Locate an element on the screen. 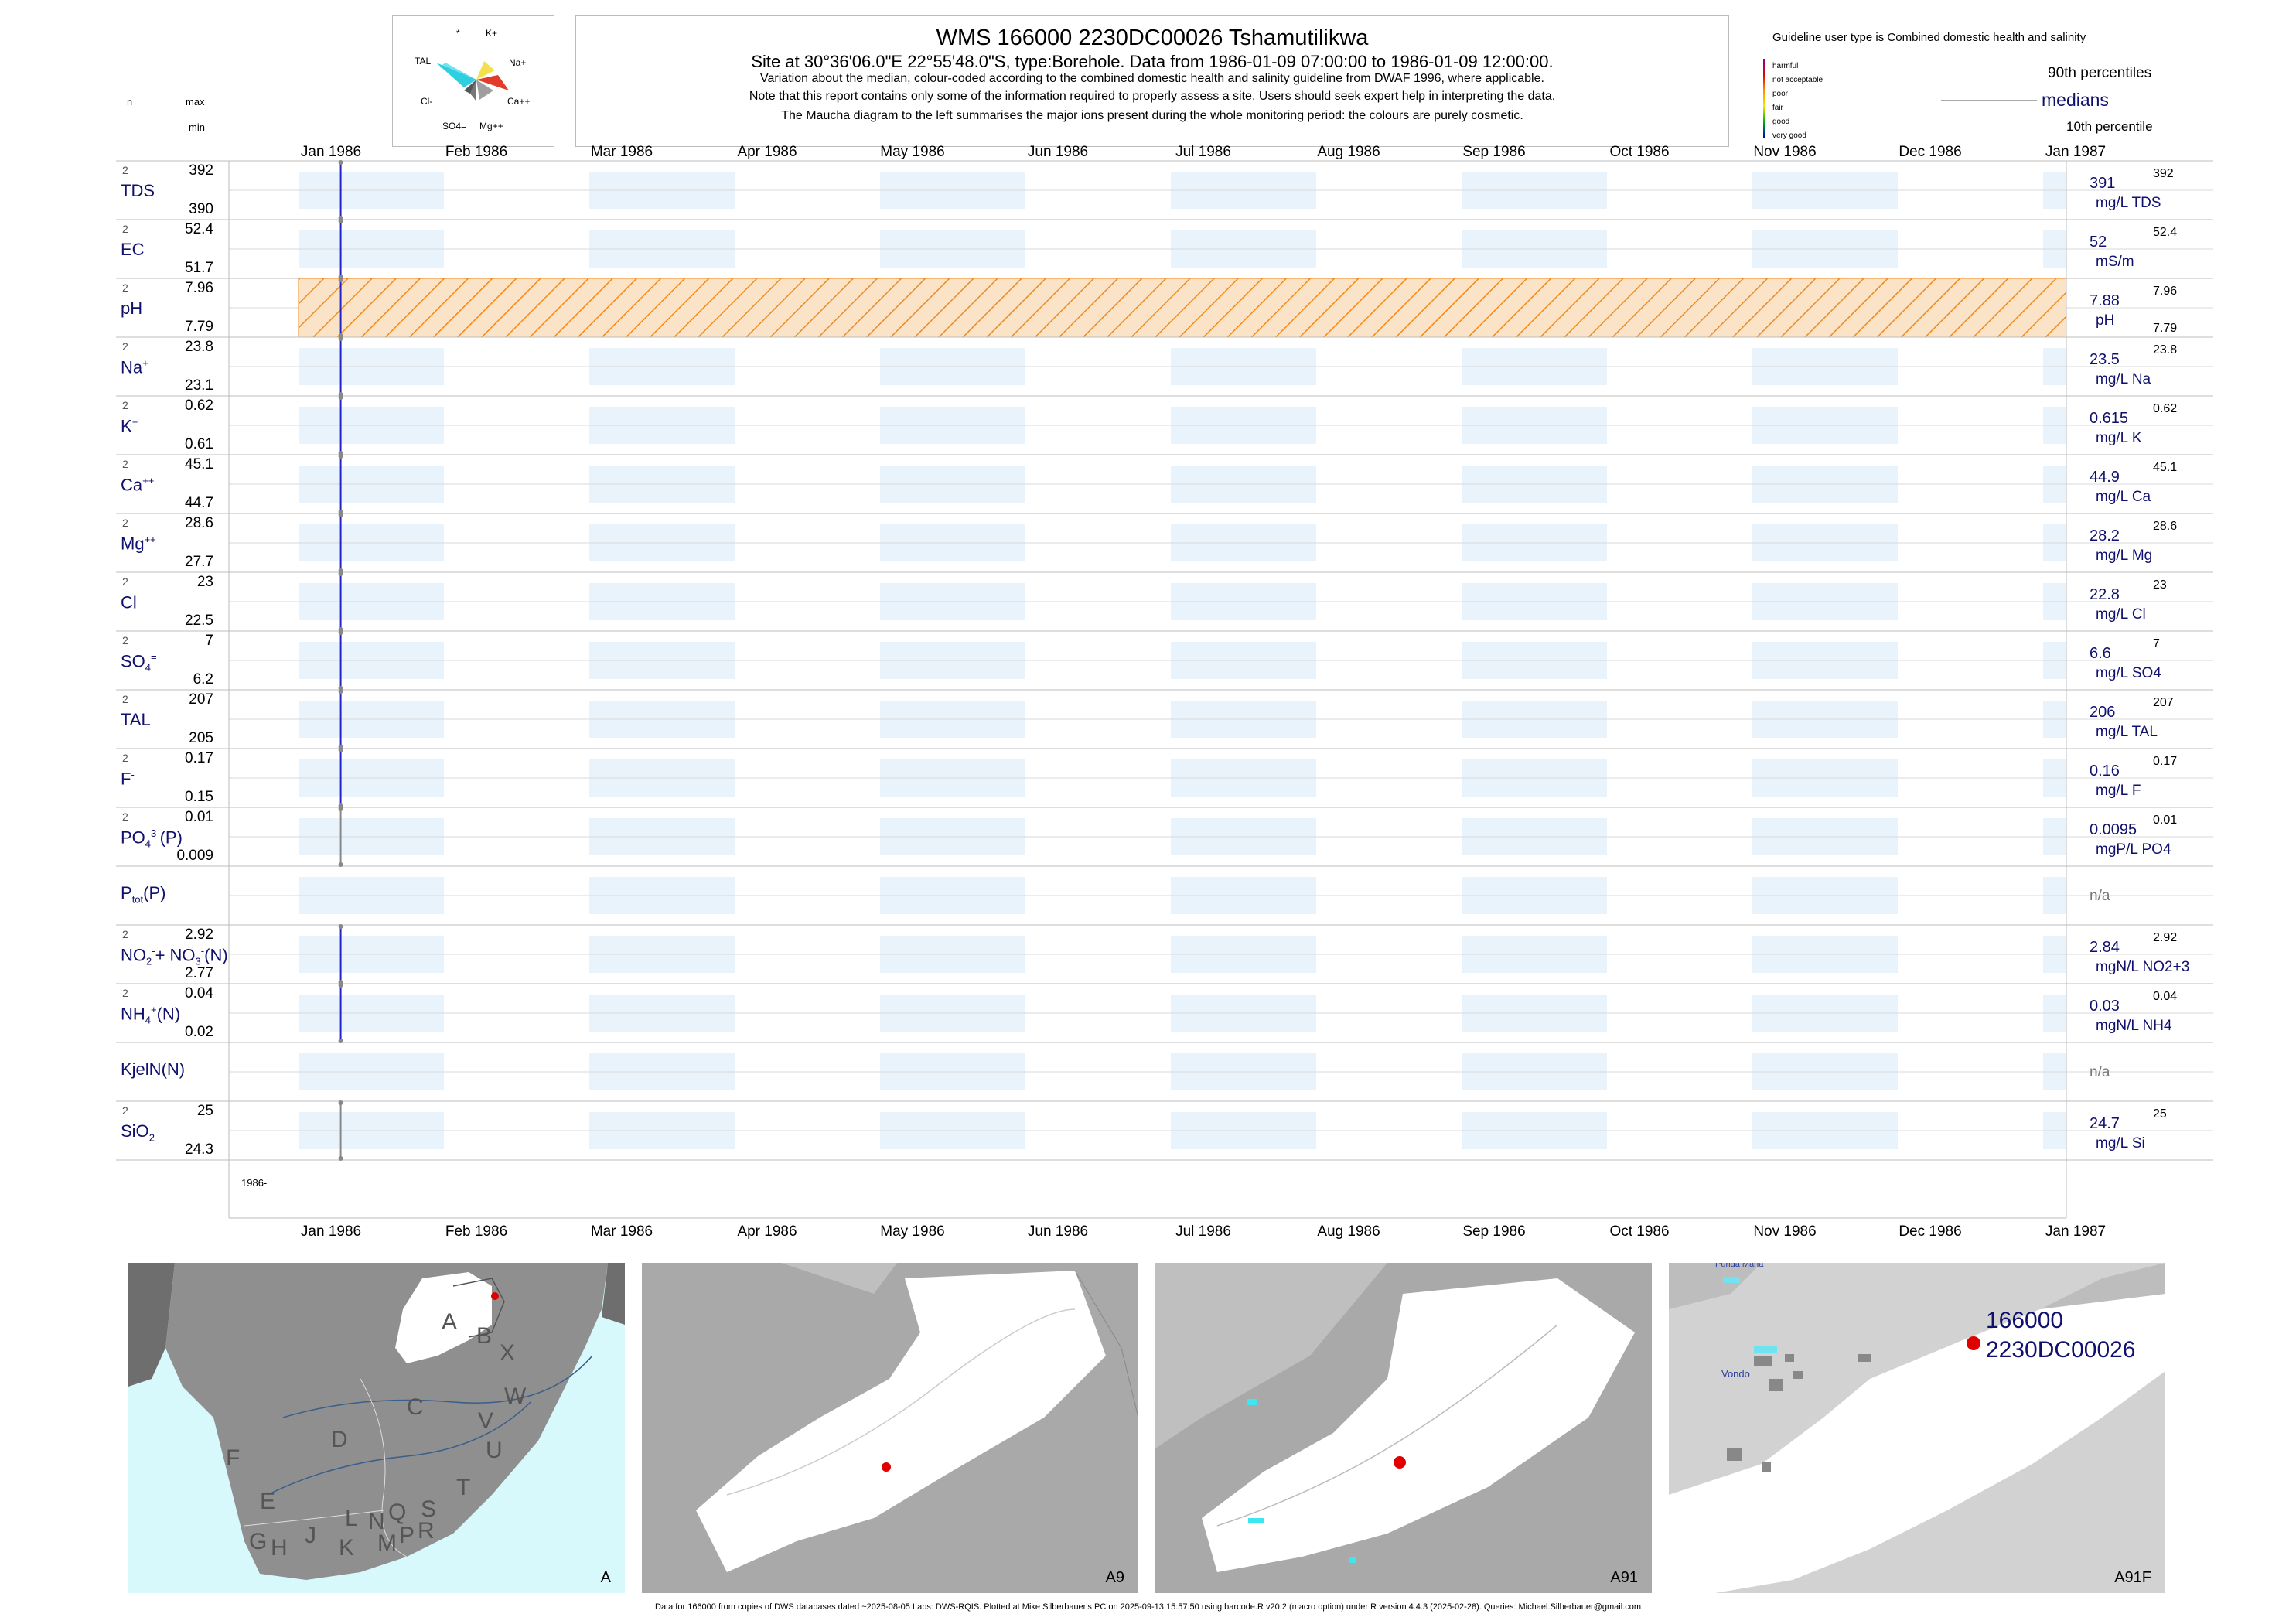 The height and width of the screenshot is (1624, 2296). row-p90-po4: 0.01 is located at coordinates (2165, 820).